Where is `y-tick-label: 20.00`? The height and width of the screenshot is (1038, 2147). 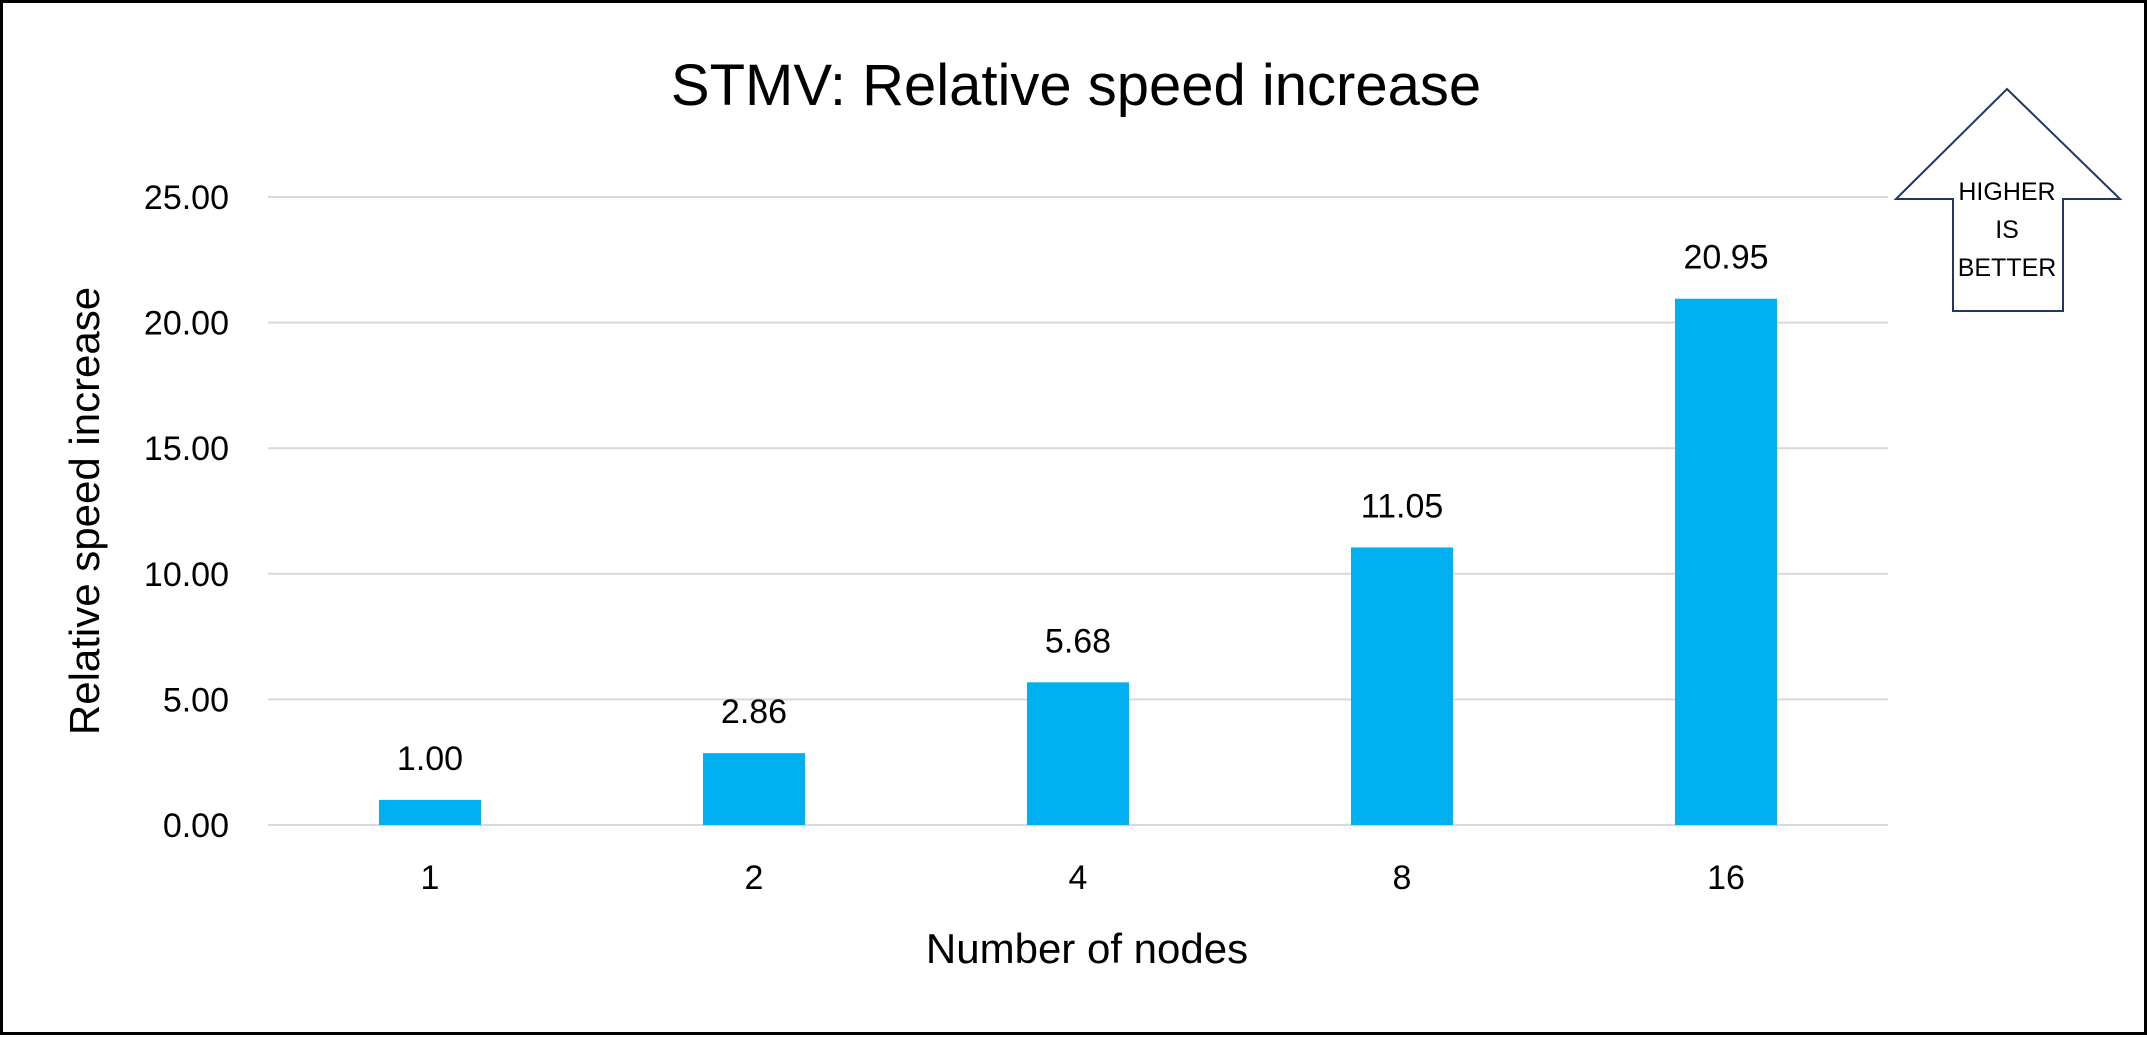
y-tick-label: 20.00 is located at coordinates (186, 324).